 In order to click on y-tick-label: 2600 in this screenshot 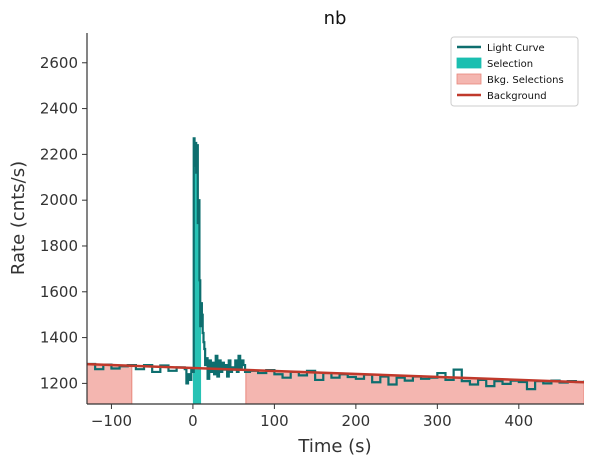, I will do `click(59, 63)`.